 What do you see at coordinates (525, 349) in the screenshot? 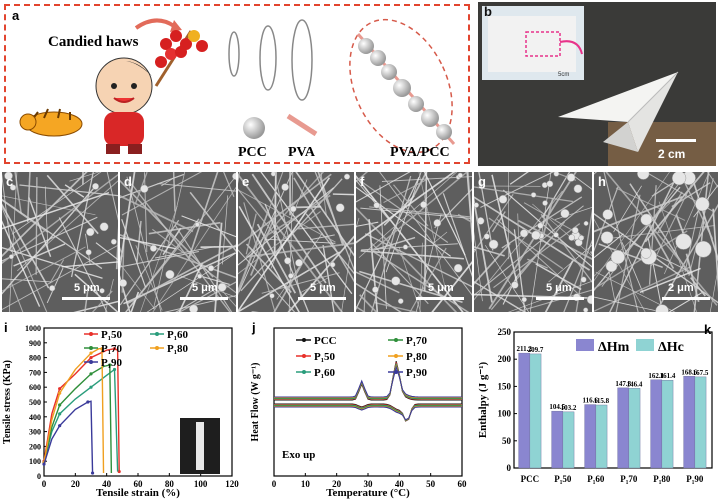
I see `bar-value-label: 211.2` at bounding box center [525, 349].